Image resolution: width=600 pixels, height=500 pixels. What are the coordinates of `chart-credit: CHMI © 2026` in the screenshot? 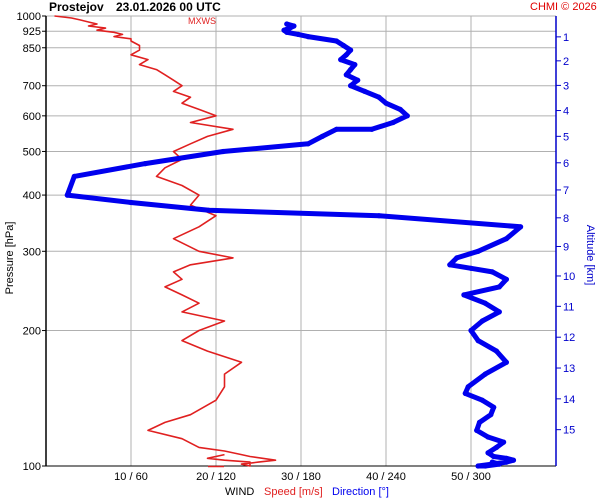 It's located at (563, 7).